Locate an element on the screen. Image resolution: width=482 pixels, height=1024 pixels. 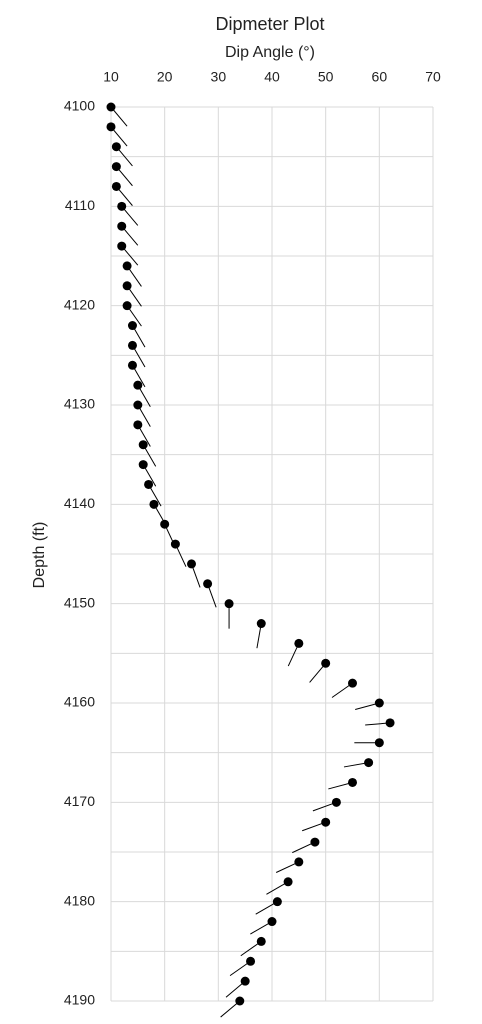
y-tick-label: 4100 is located at coordinates (79, 106).